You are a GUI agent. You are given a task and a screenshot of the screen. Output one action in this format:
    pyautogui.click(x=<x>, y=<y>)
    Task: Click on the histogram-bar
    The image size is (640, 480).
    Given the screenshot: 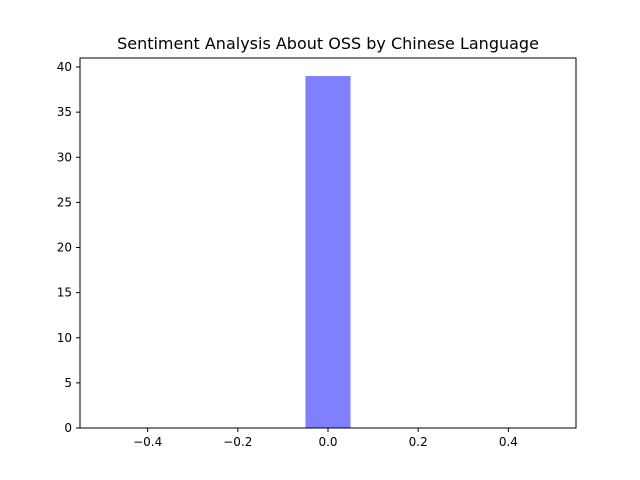 What is the action you would take?
    pyautogui.click(x=328, y=252)
    